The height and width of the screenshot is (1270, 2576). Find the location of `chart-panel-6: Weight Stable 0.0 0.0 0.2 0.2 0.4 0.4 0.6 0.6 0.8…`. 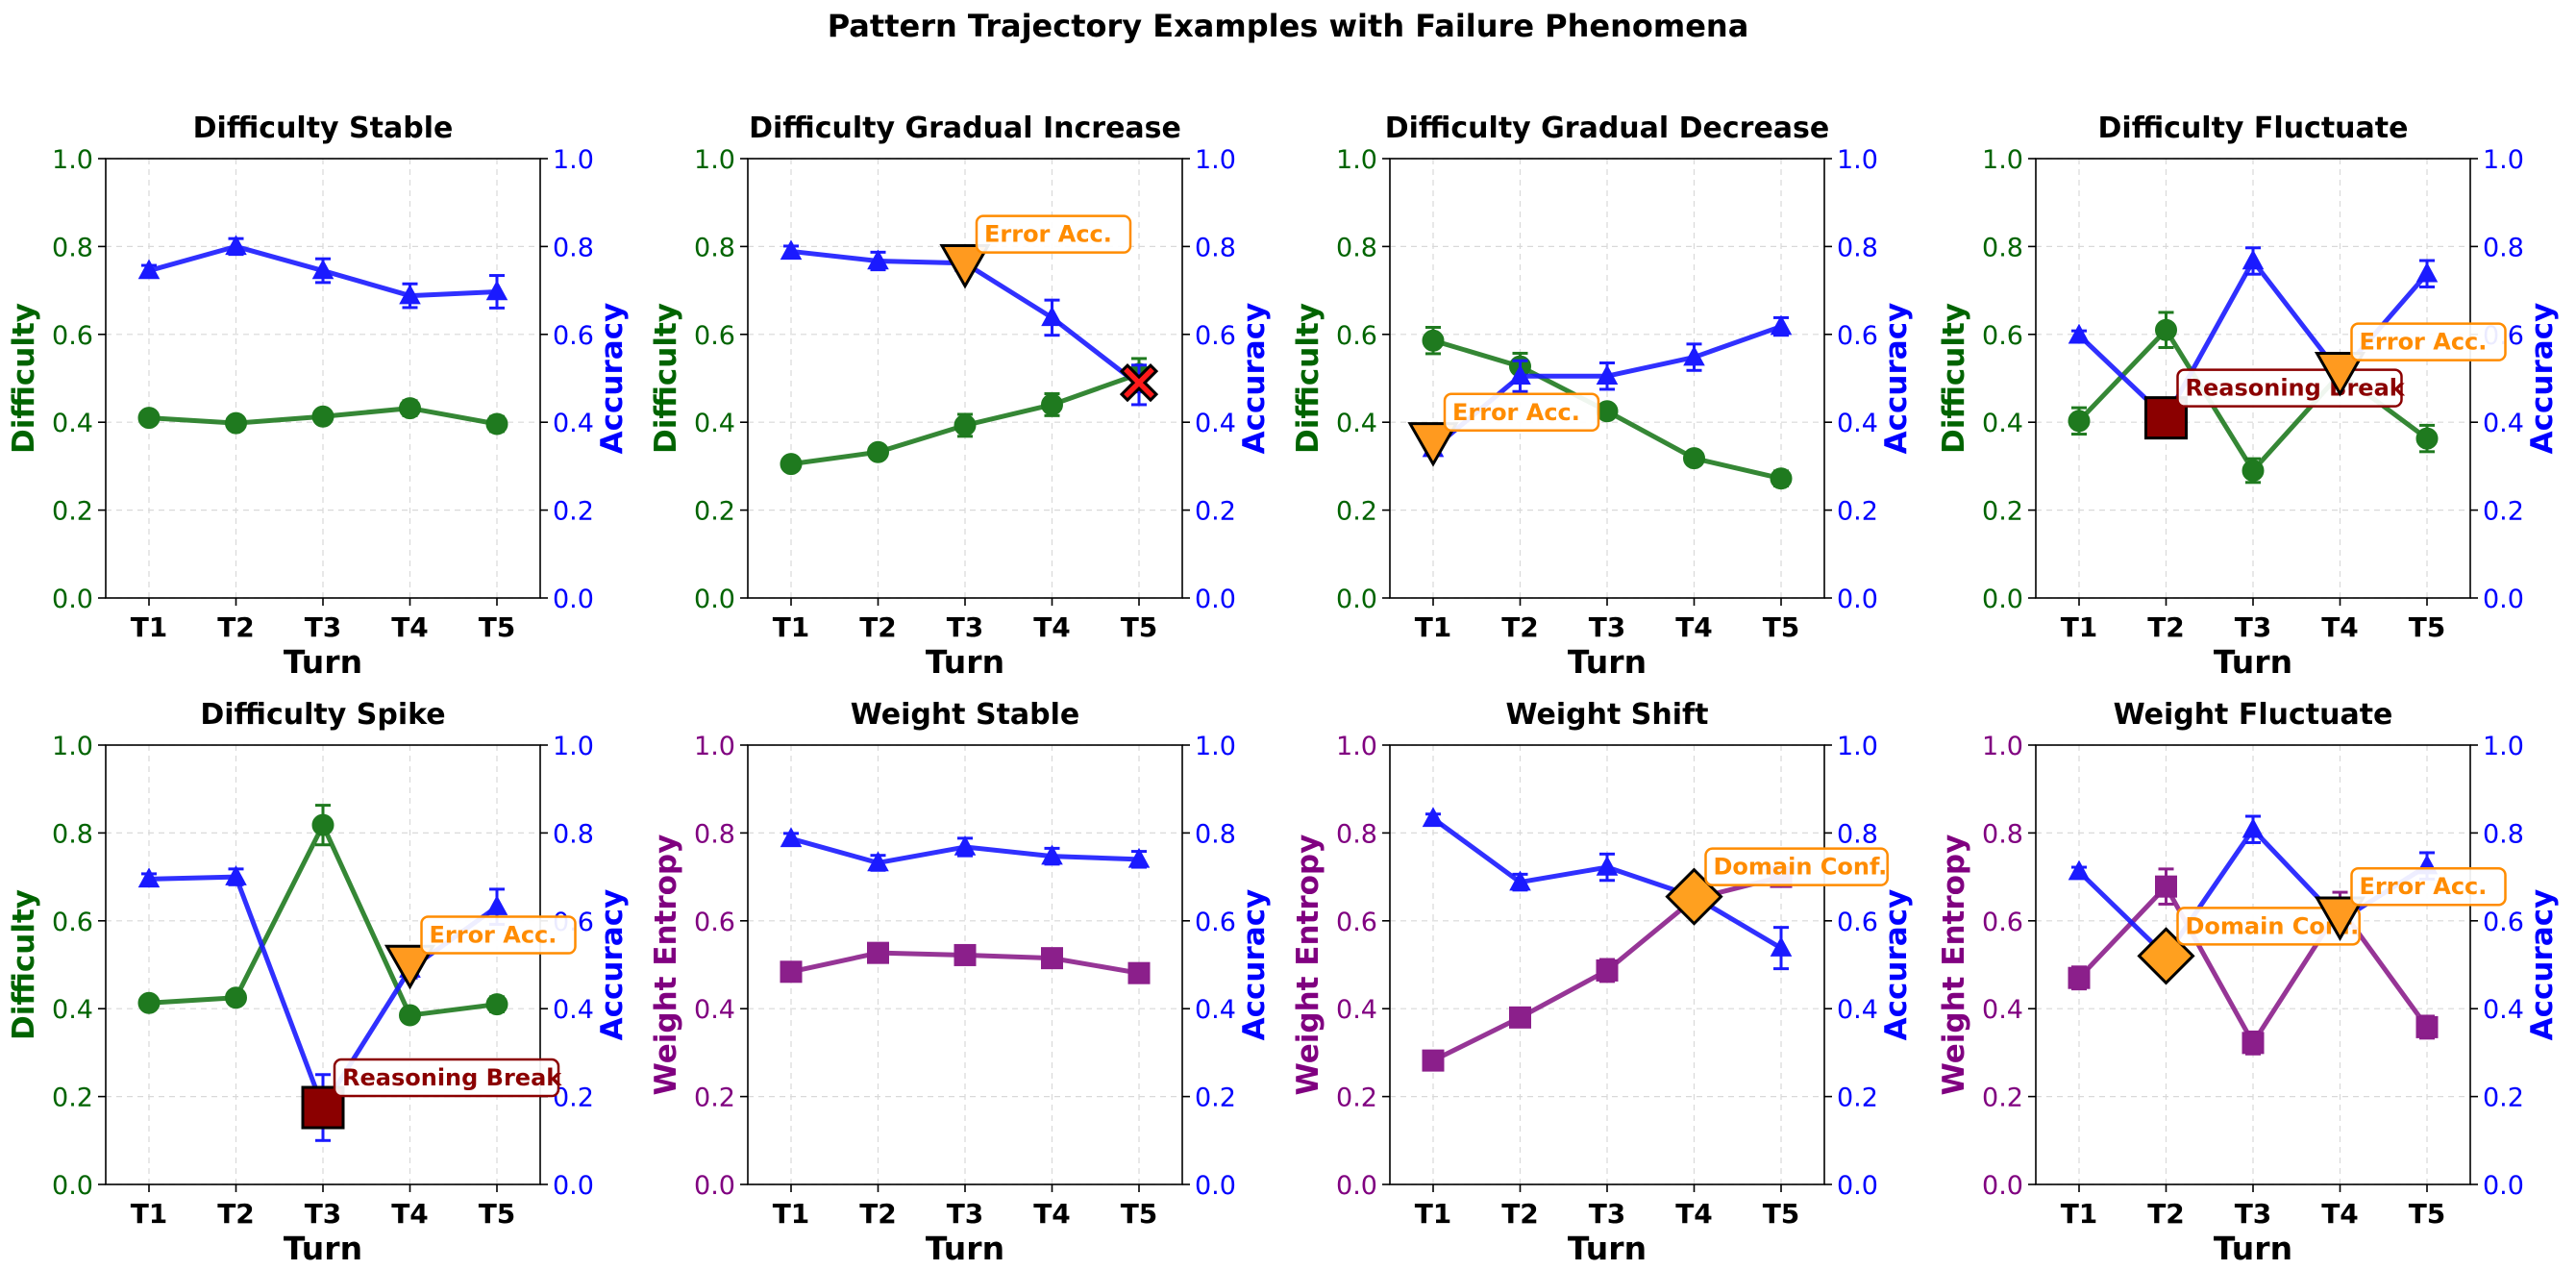

chart-panel-6: Weight Stable 0.0 0.0 0.2 0.2 0.4 0.4 0.6 0.6 0.8… is located at coordinates (961, 983).